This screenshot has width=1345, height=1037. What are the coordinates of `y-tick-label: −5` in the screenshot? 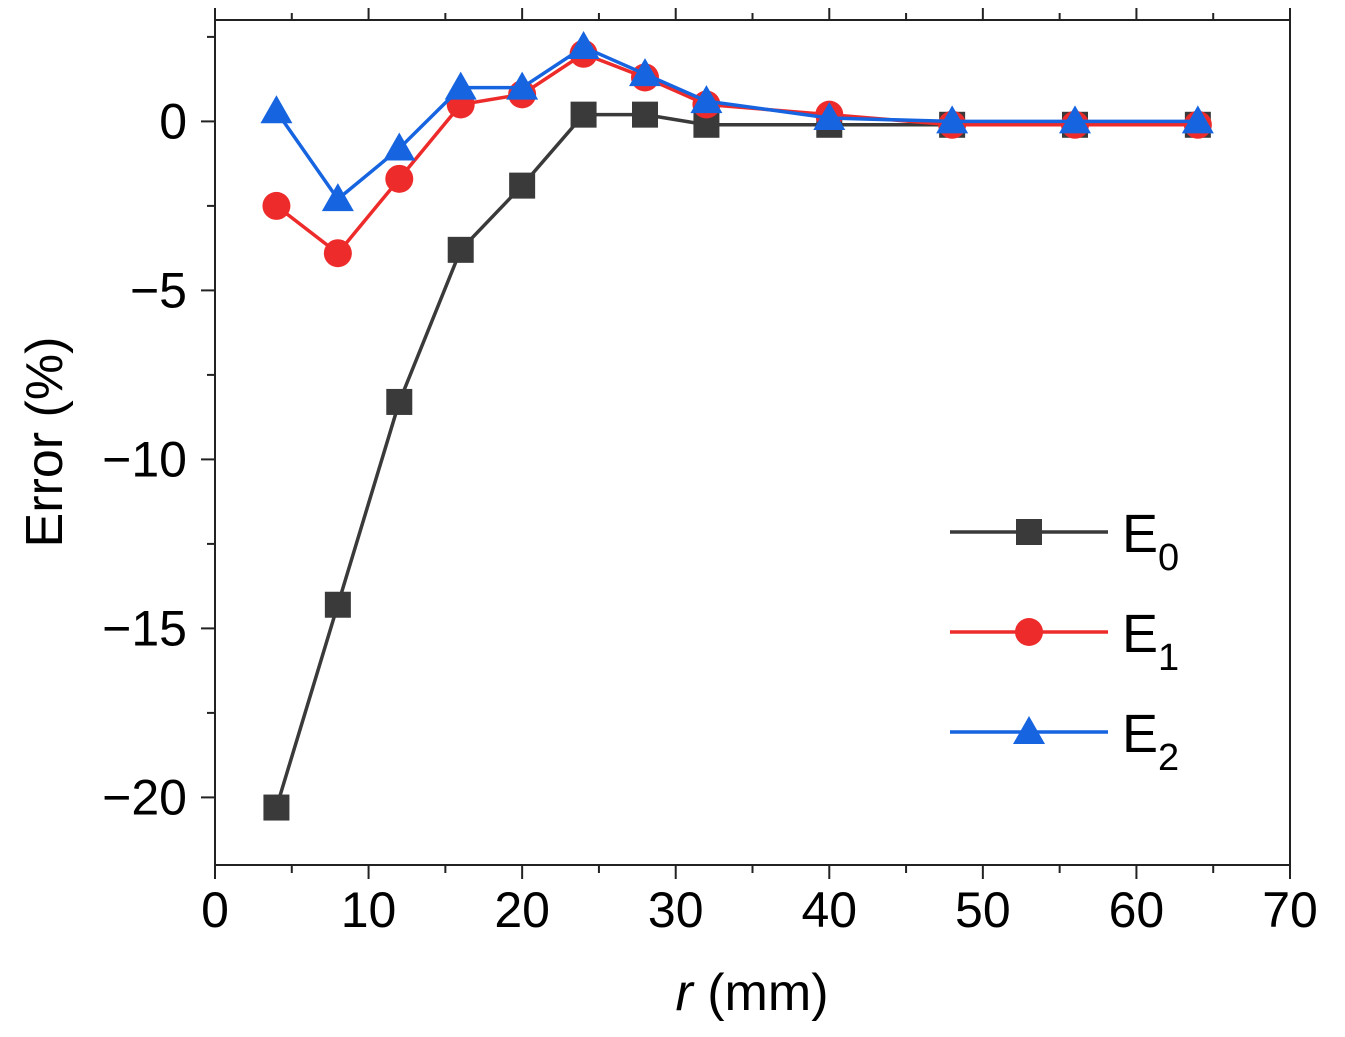 It's located at (158, 290).